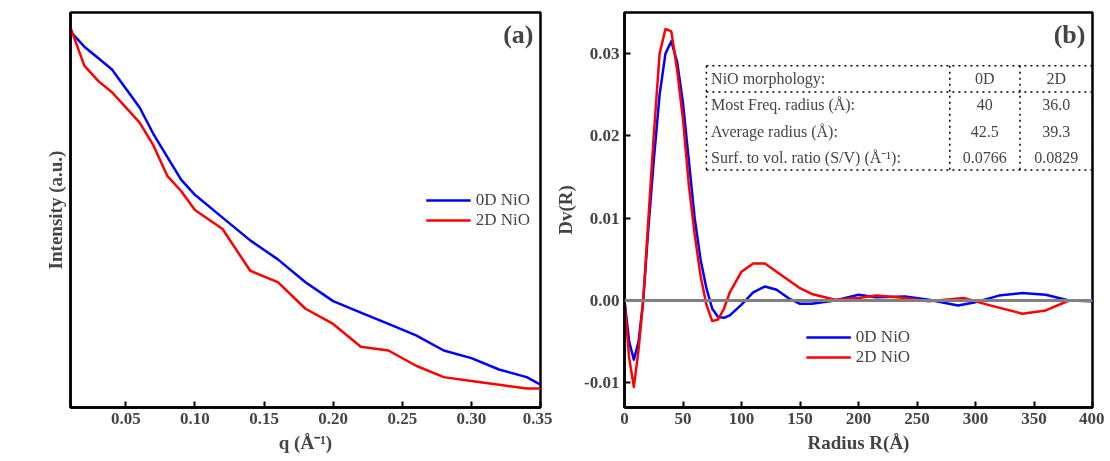 The image size is (1110, 461). Describe the element at coordinates (806, 157) in the screenshot. I see `annotation: Surf. to vol. ratio (S/V) (Å⁻¹):` at that location.